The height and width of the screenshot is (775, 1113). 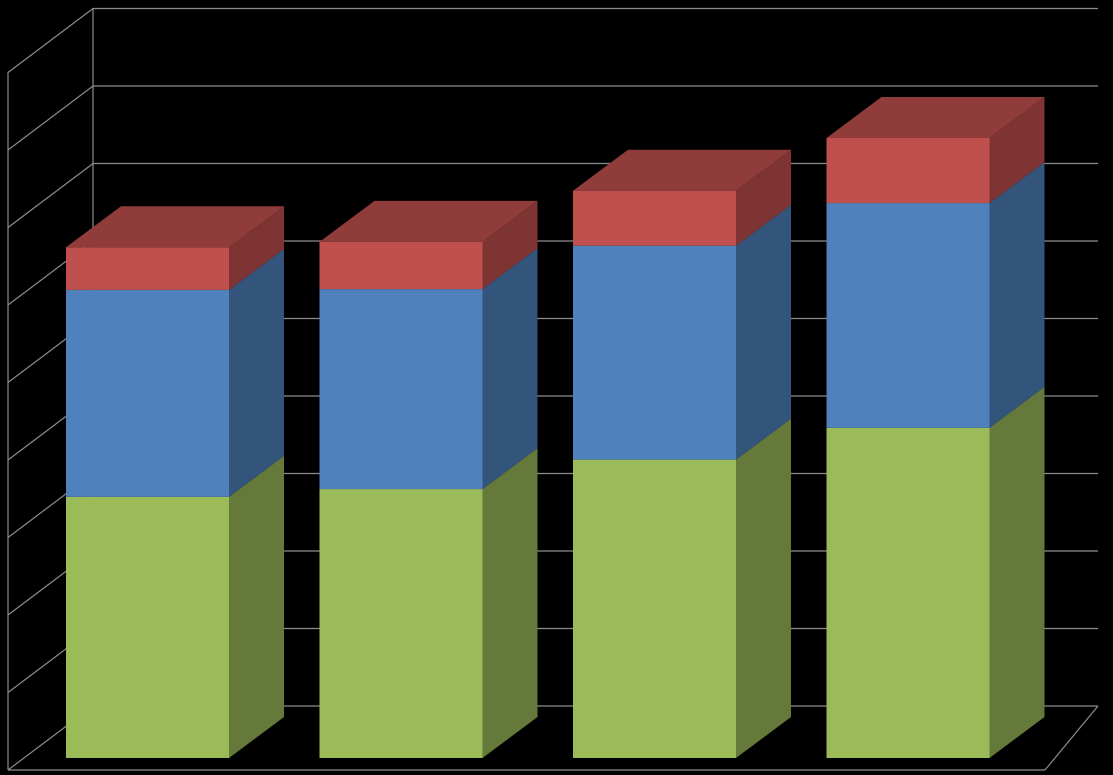 What do you see at coordinates (1071, 738) in the screenshot?
I see `floor-right` at bounding box center [1071, 738].